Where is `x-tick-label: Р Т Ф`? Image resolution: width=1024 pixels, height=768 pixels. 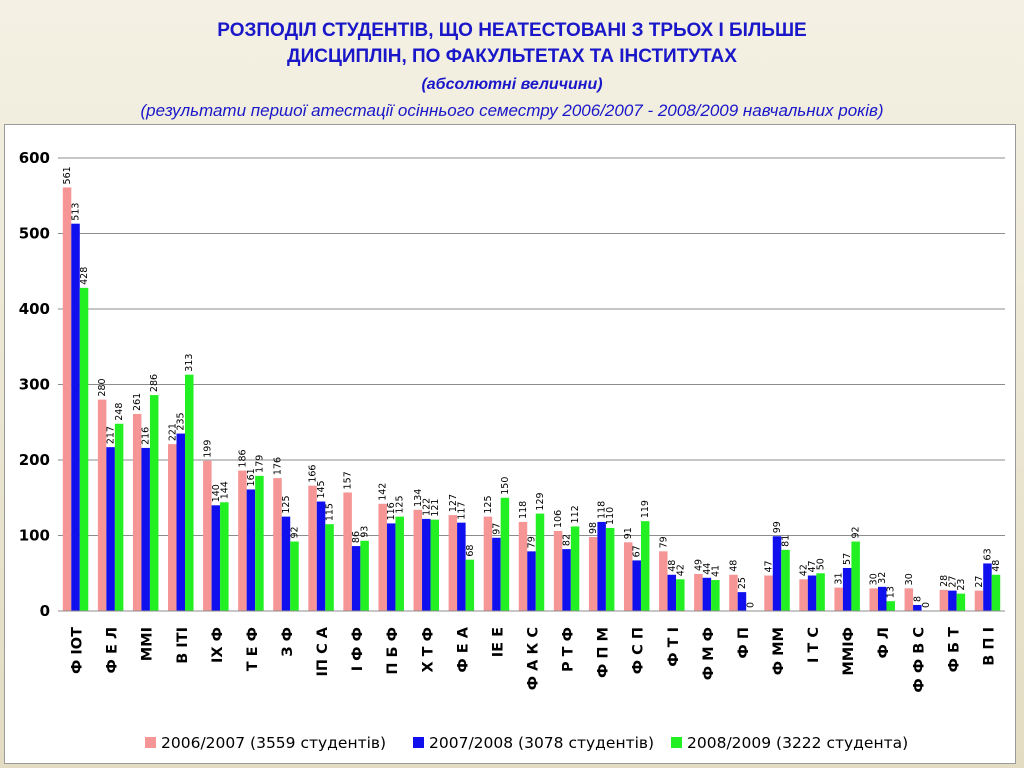 x-tick-label: Р Т Ф is located at coordinates (569, 649).